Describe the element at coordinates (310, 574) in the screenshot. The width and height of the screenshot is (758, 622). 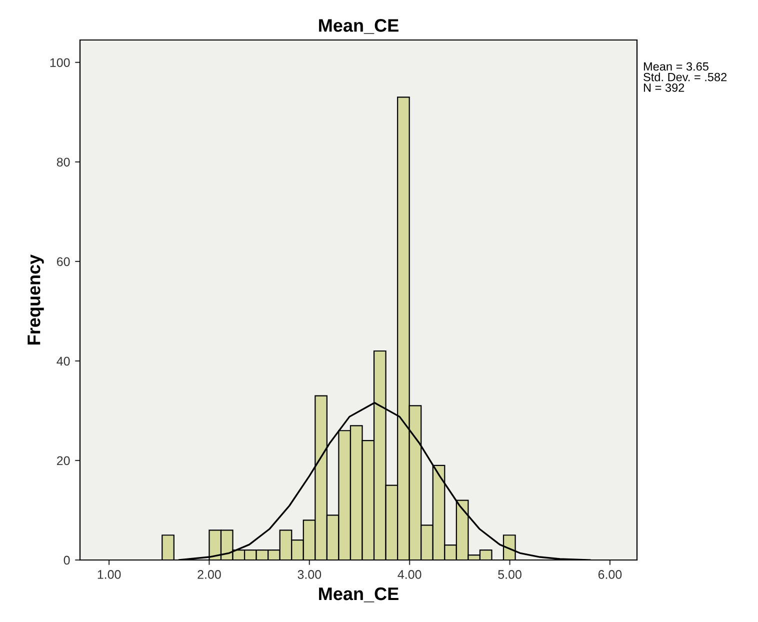
I see `x-tick-label: 3.00` at that location.